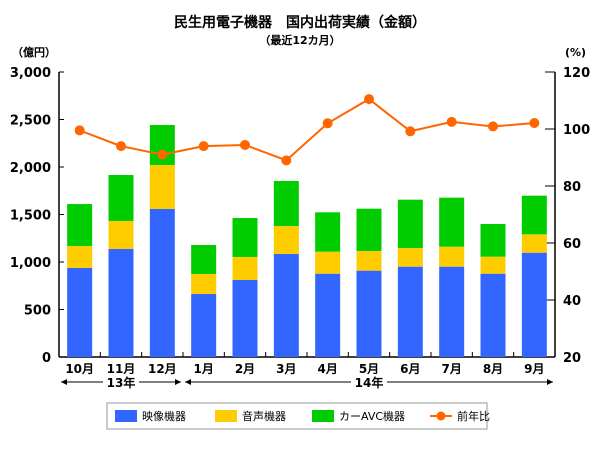 The image size is (600, 454). What do you see at coordinates (30, 263) in the screenshot?
I see `y-tick-label: 1,000` at bounding box center [30, 263].